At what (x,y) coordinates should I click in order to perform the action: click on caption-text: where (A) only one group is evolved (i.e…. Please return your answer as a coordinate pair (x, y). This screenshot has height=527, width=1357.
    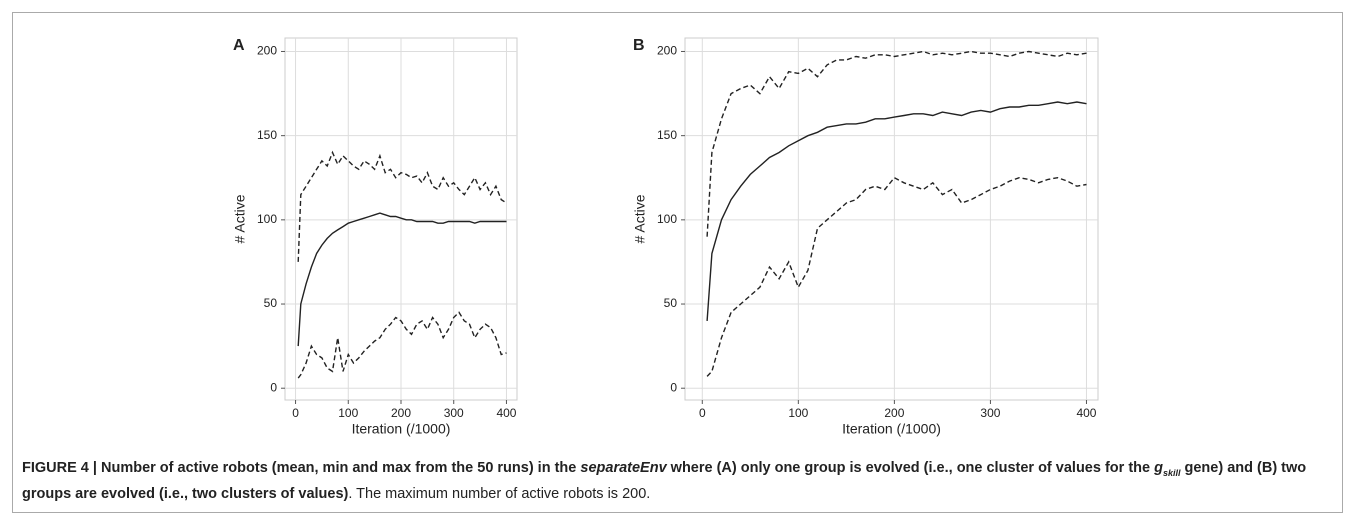
    Looking at the image, I should click on (910, 468).